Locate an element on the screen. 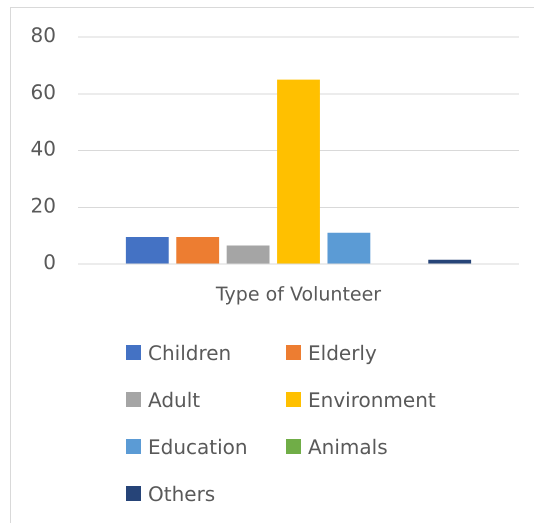 This screenshot has height=524, width=535. y-tick-label: 40 is located at coordinates (43, 148).